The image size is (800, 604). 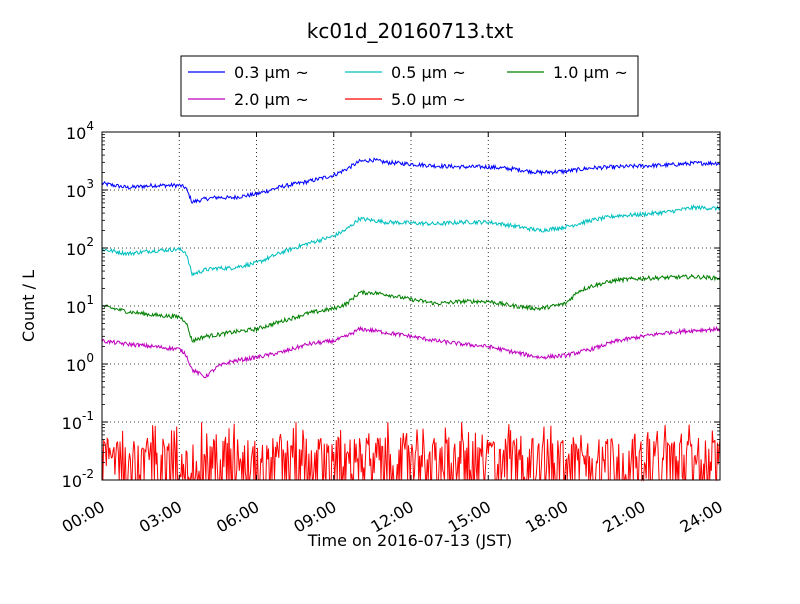 What do you see at coordinates (80, 131) in the screenshot?
I see `y-tick-label: 10⁴` at bounding box center [80, 131].